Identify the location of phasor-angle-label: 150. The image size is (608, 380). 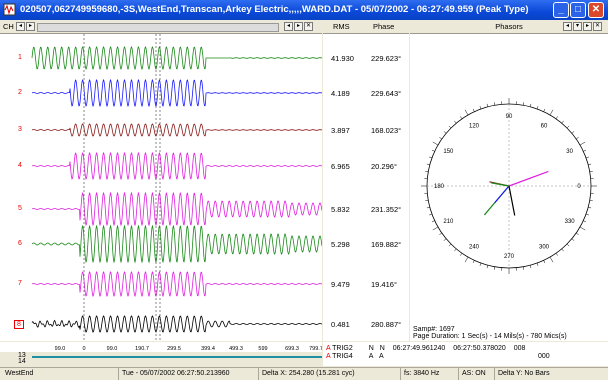
(448, 152).